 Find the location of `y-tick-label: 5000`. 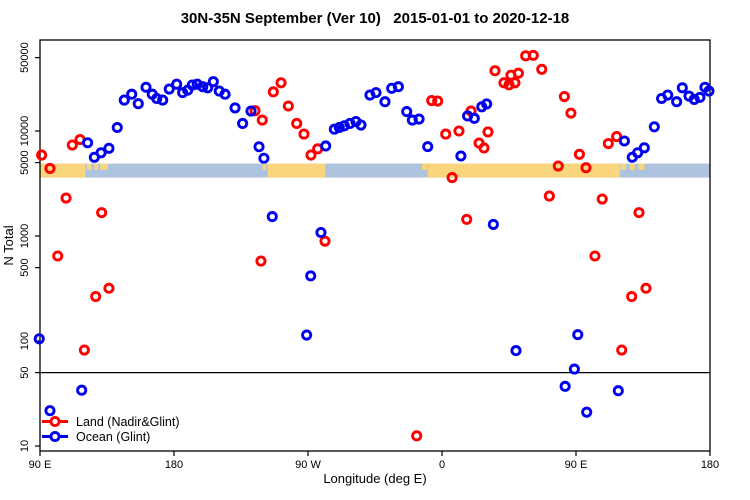

y-tick-label: 5000 is located at coordinates (25, 162).